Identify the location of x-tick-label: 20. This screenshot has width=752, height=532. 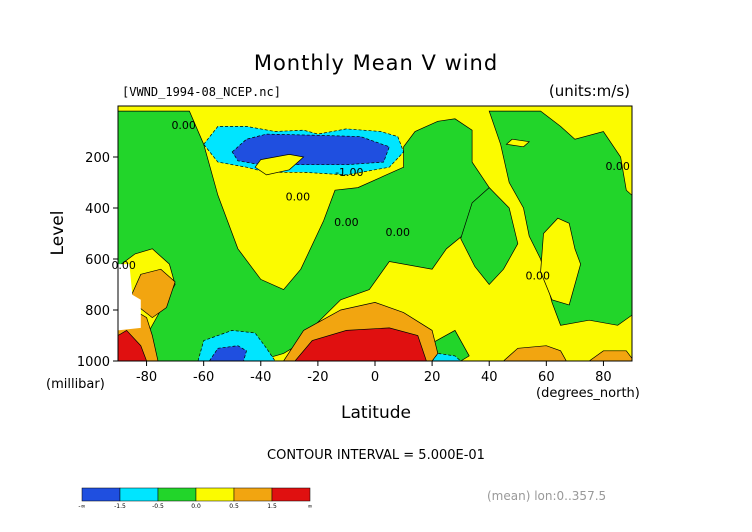
(432, 377).